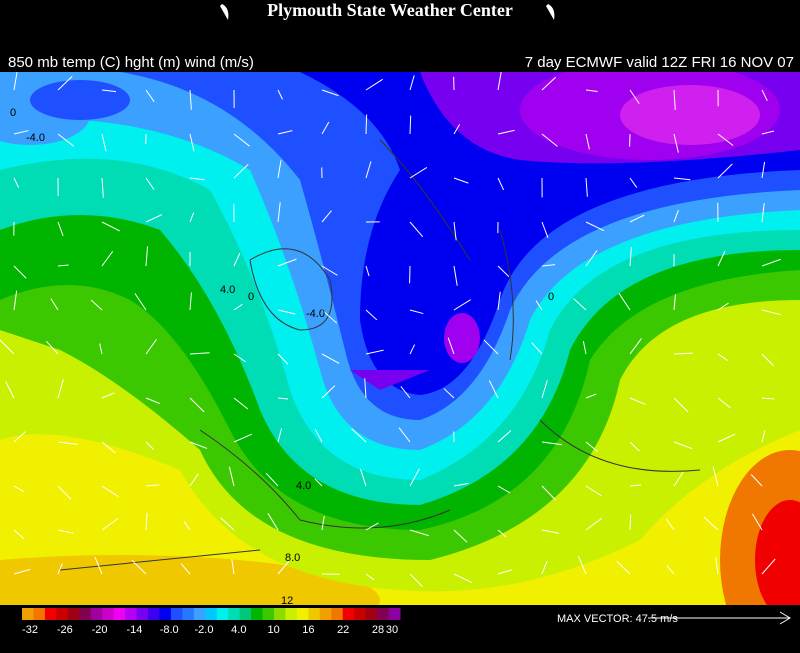 Image resolution: width=800 pixels, height=653 pixels. What do you see at coordinates (378, 630) in the screenshot?
I see `colorbar-label: 28` at bounding box center [378, 630].